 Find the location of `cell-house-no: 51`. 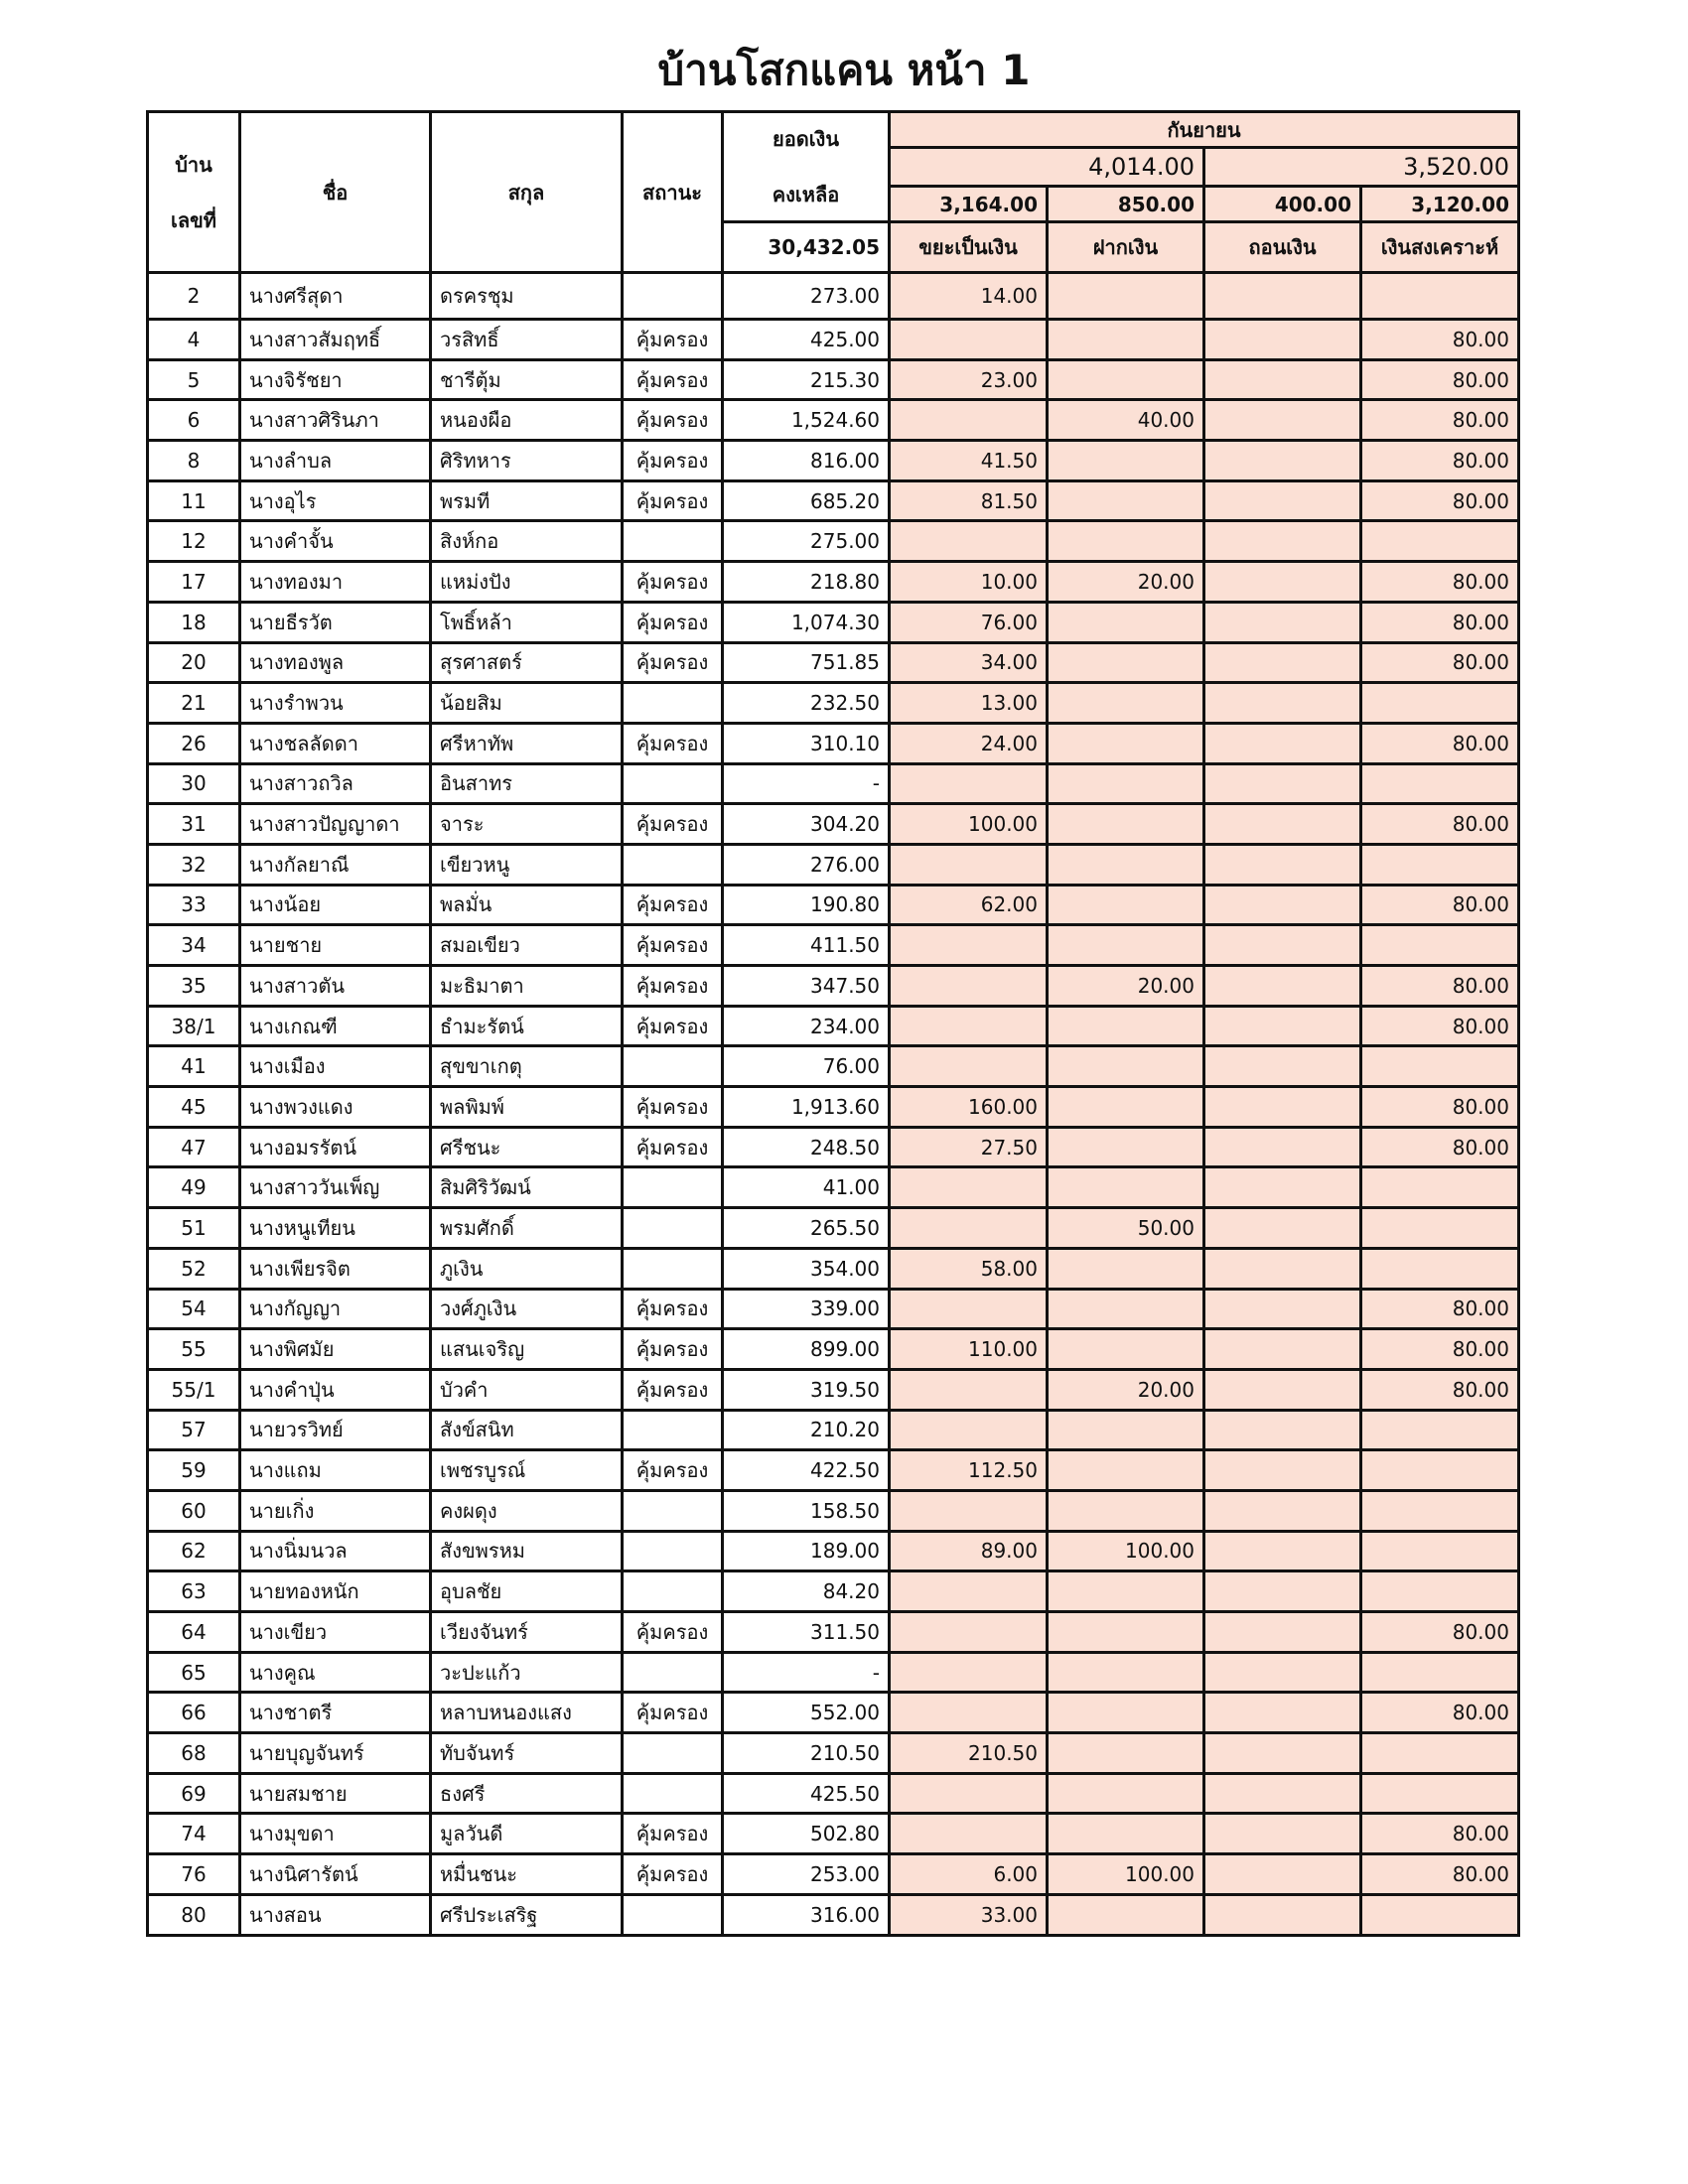

cell-house-no: 51 is located at coordinates (193, 1228).